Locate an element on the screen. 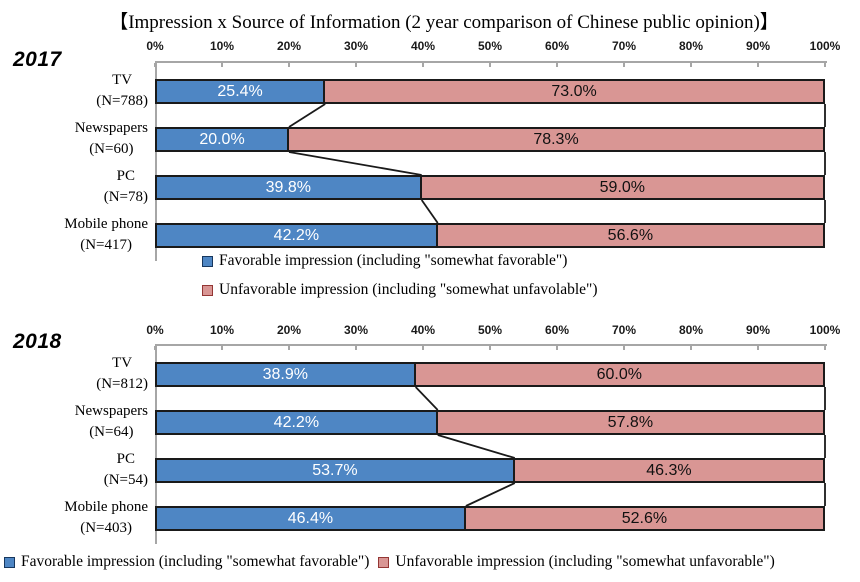 The image size is (860, 582). bar-value-favorable: 25.4% is located at coordinates (240, 91).